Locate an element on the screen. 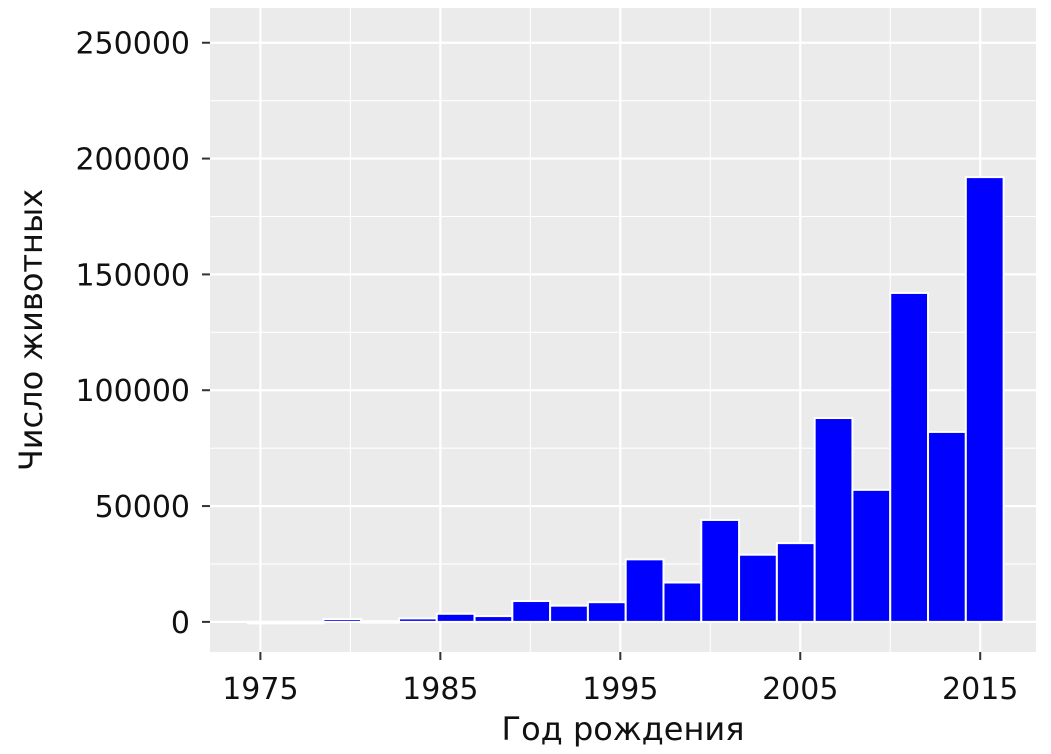 Image resolution: width=1051 pixels, height=754 pixels. x-tick-label: 1975 is located at coordinates (260, 689).